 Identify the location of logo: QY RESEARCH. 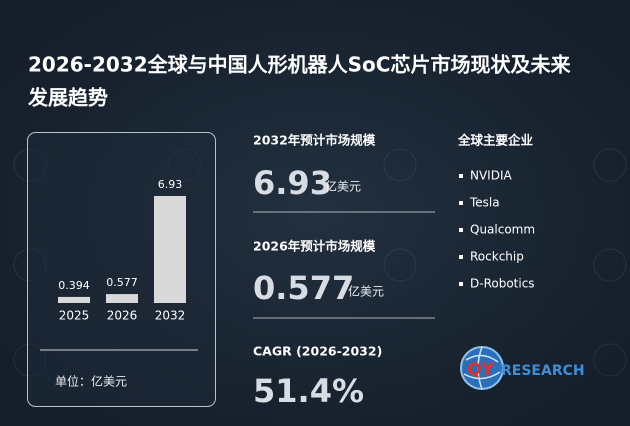
(522, 368).